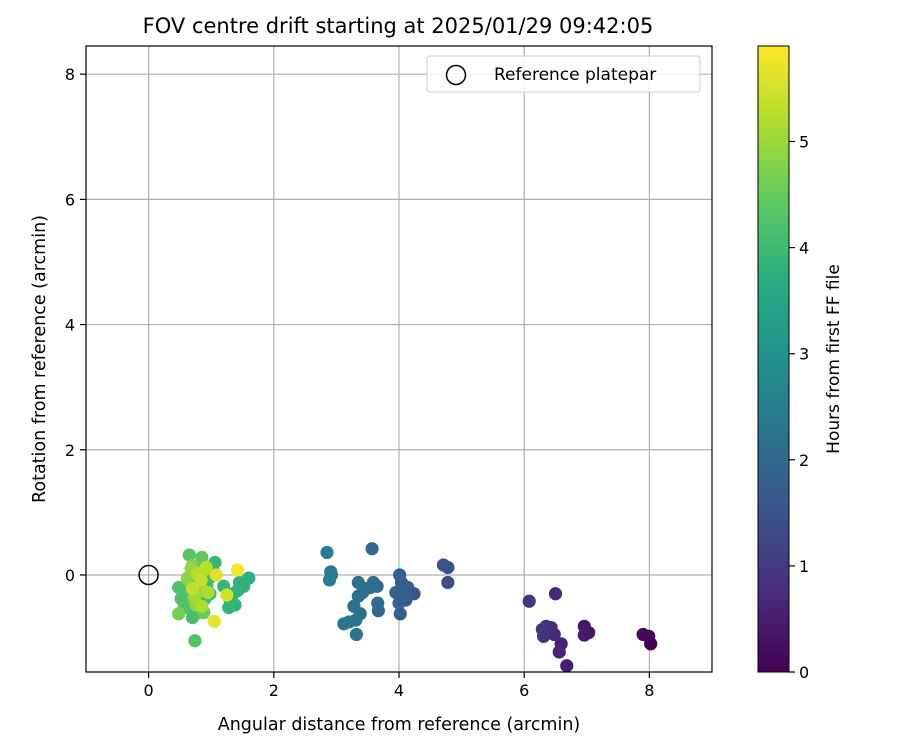 This screenshot has height=750, width=900. I want to click on y-axis-ticks: 0 2 4 6 8, so click(75, 325).